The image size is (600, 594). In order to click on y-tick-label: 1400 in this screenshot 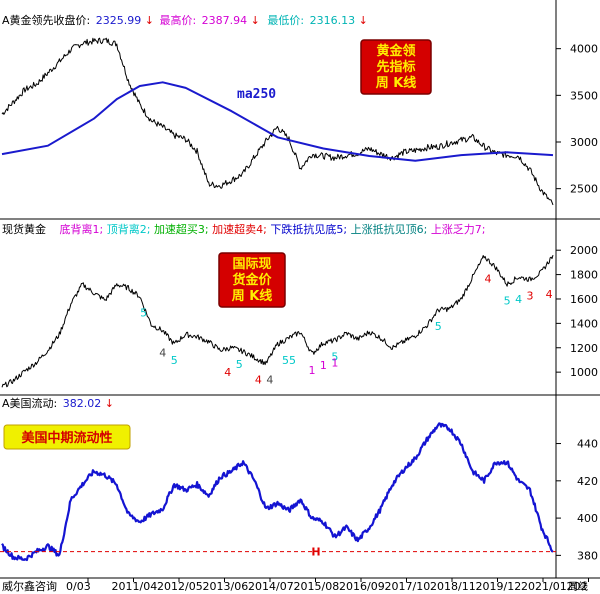, I will do `click(584, 323)`.